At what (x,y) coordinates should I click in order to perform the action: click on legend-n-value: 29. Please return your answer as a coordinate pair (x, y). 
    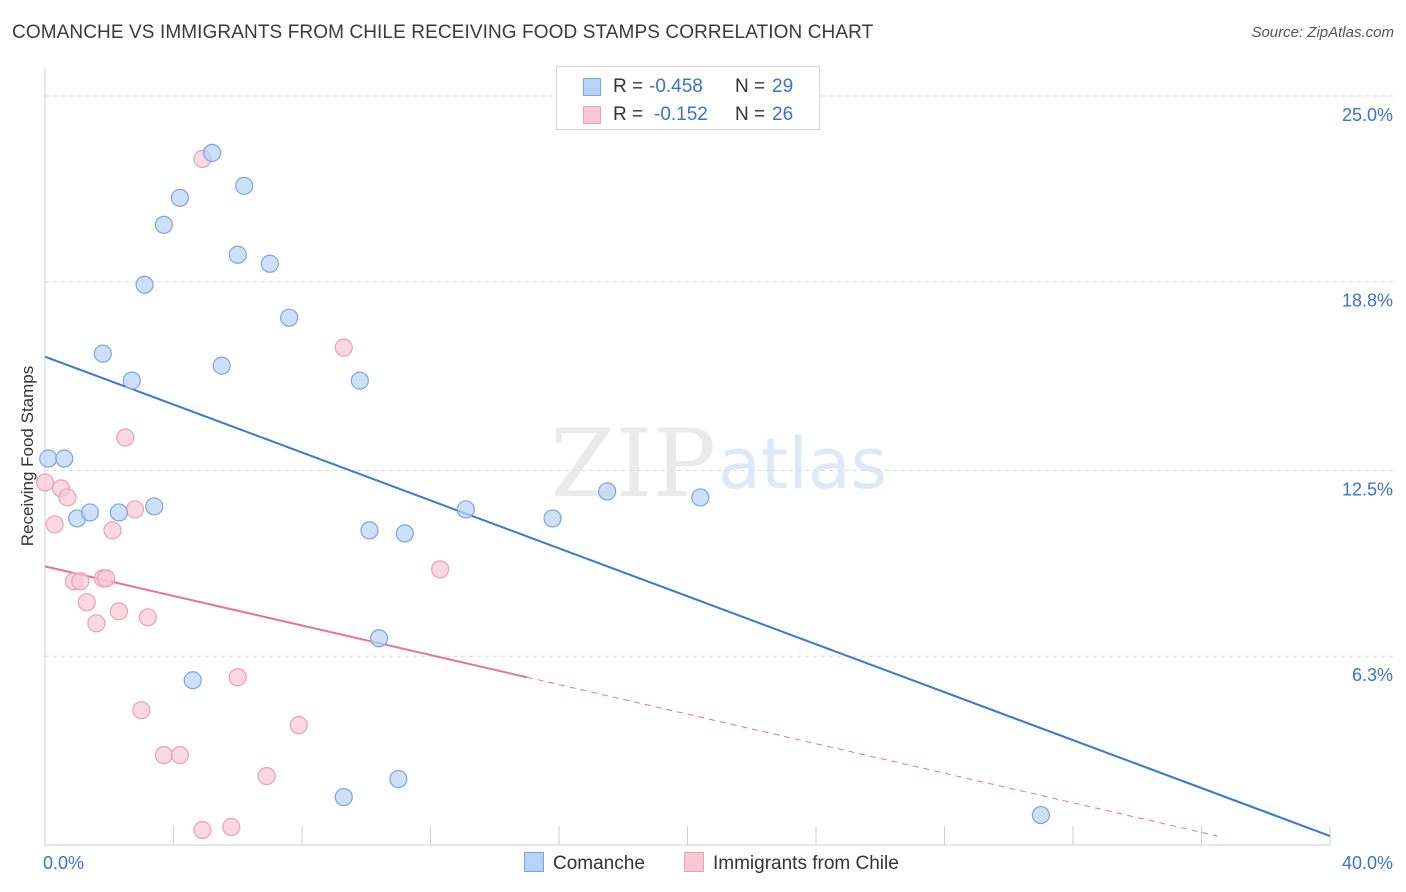
    Looking at the image, I should click on (783, 86).